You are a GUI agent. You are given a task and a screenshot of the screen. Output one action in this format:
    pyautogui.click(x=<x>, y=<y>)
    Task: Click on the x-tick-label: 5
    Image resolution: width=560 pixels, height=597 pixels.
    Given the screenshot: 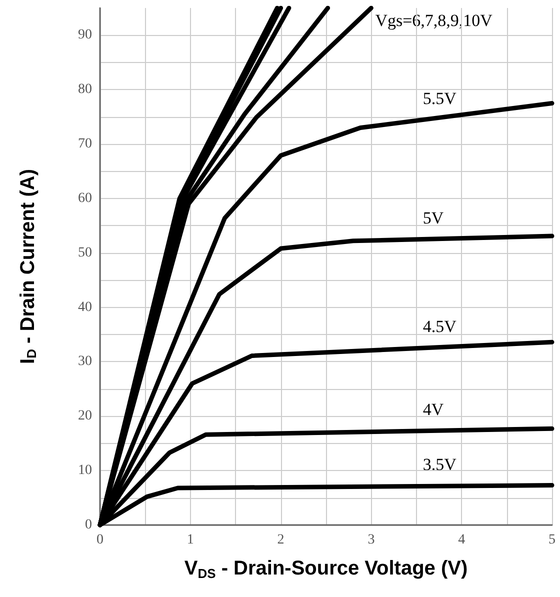 What is the action you would take?
    pyautogui.click(x=552, y=540)
    